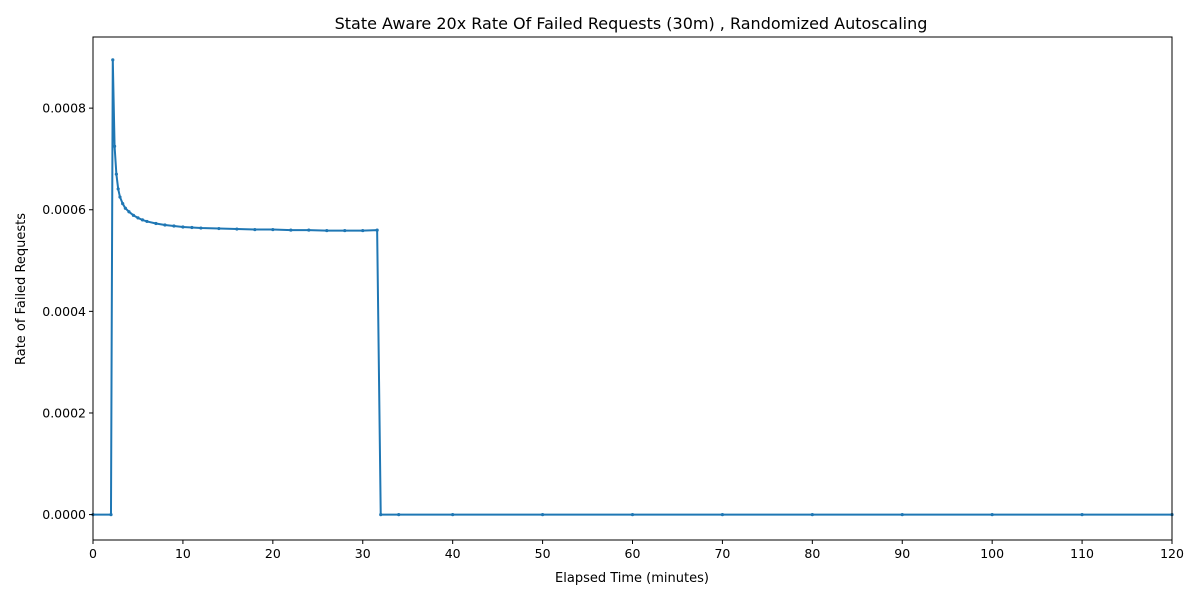 This screenshot has width=1200, height=600. Describe the element at coordinates (1172, 553) in the screenshot. I see `x-tick-label: 120` at that location.